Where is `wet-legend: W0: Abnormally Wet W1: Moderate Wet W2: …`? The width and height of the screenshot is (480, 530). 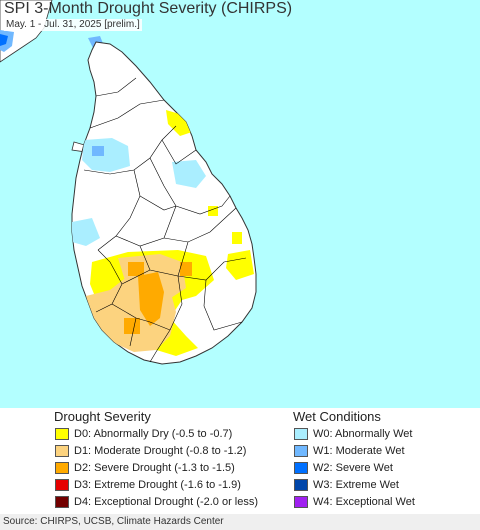 wet-legend: W0: Abnormally Wet W1: Moderate Wet W2: … is located at coordinates (354, 468).